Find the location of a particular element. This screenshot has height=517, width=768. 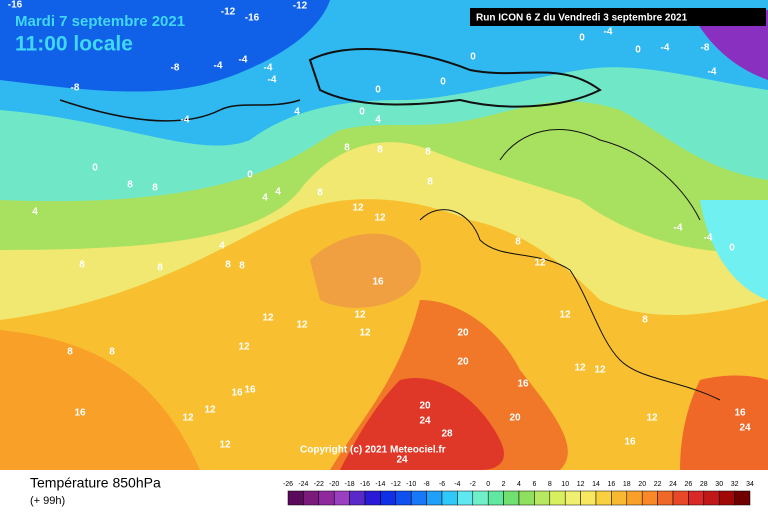

contour-label: 28 is located at coordinates (447, 434).